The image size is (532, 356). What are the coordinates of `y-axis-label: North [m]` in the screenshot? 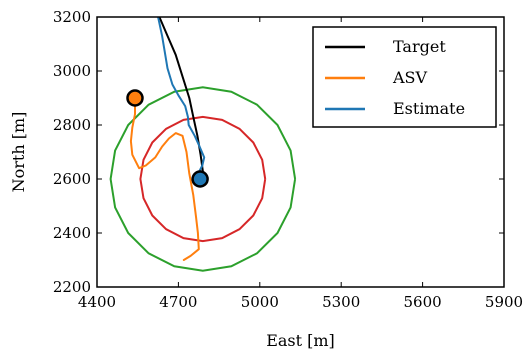 It's located at (18, 152).